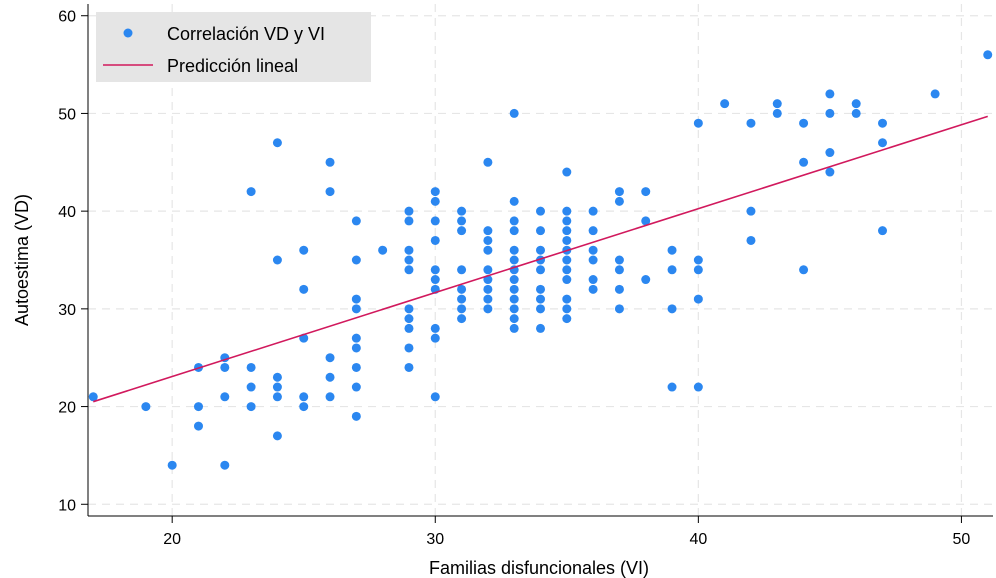 This screenshot has height=578, width=996. I want to click on legend-background, so click(233, 47).